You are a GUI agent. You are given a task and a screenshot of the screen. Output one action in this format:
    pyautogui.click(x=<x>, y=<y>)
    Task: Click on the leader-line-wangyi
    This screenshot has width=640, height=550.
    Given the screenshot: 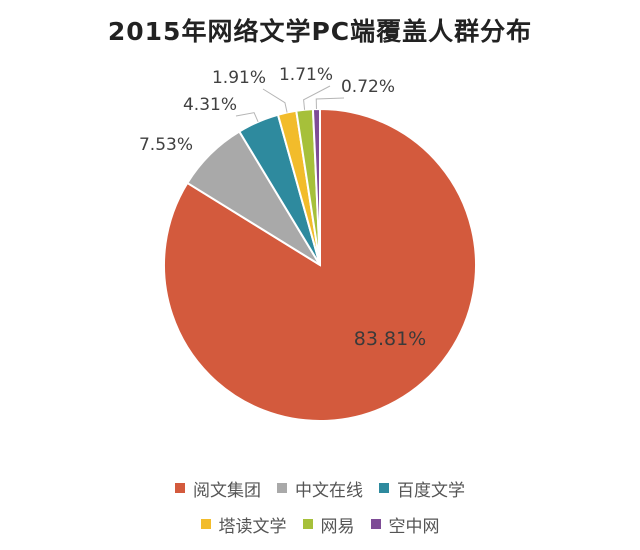 What is the action you would take?
    pyautogui.click(x=317, y=97)
    